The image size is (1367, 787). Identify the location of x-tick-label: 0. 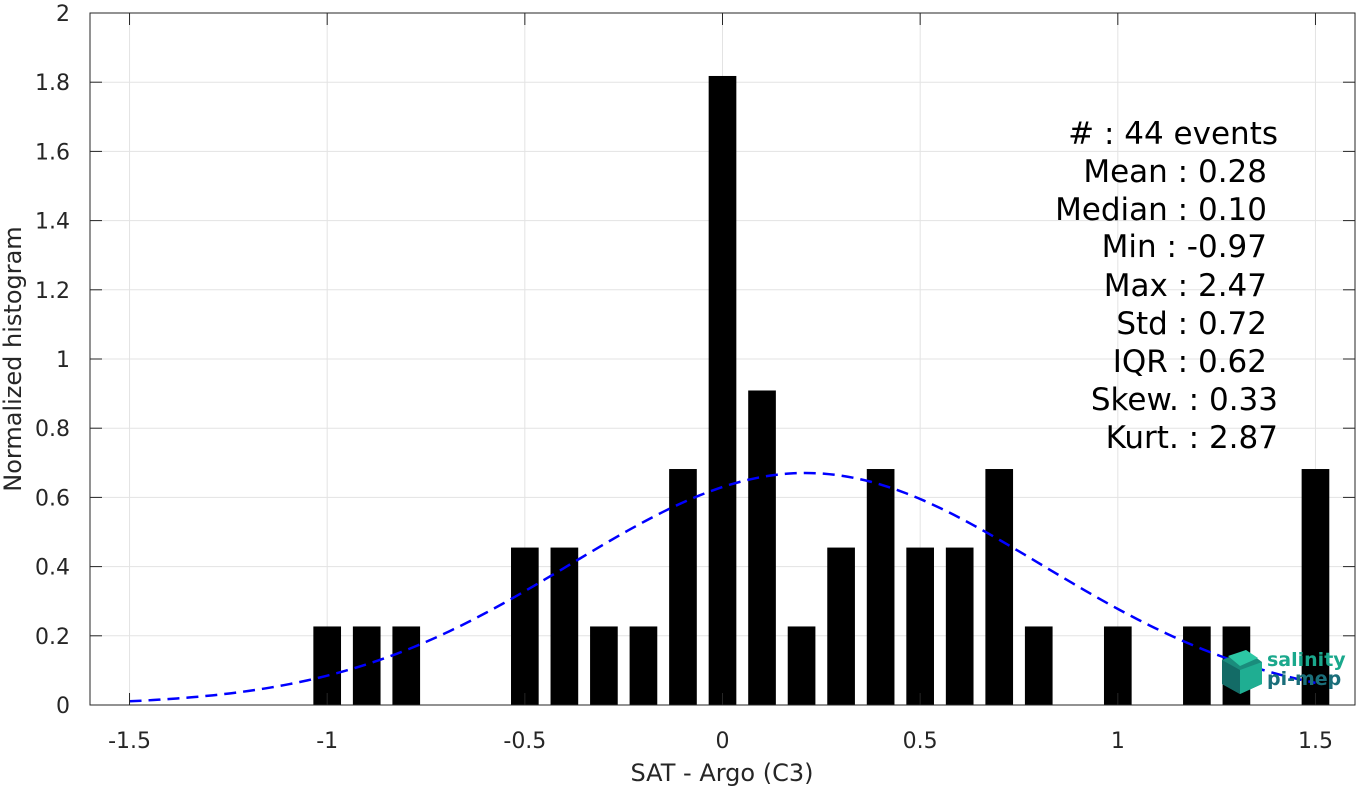
(723, 741).